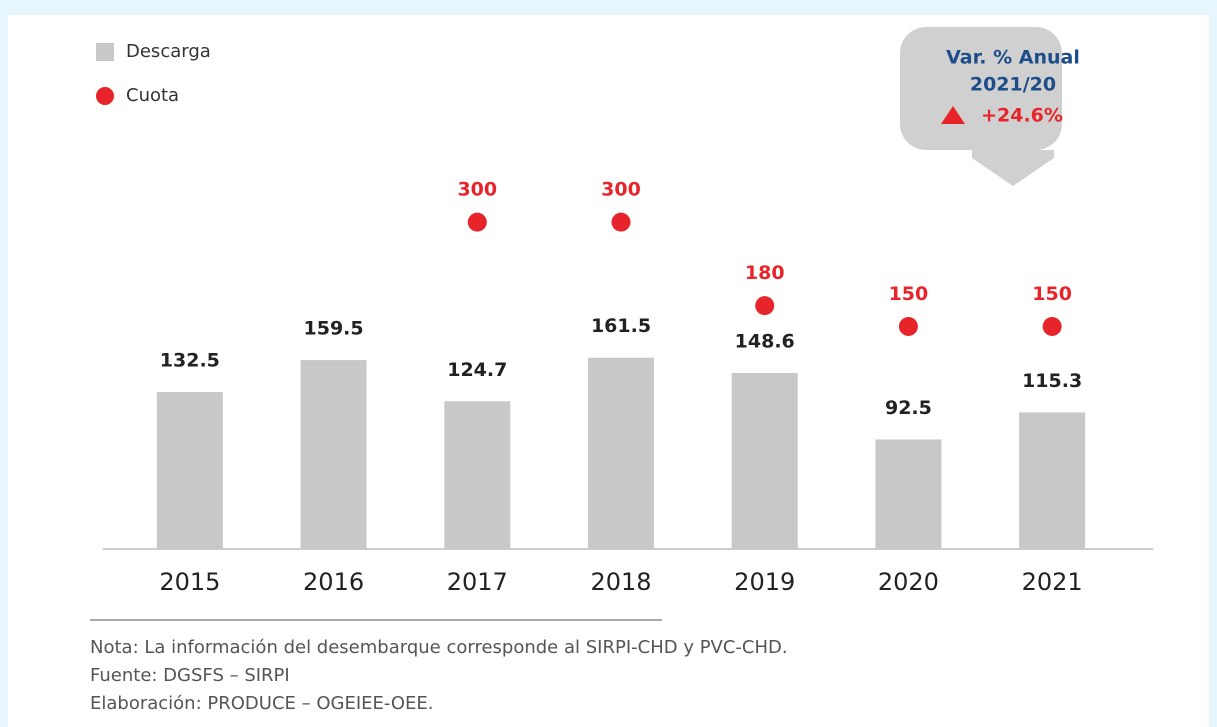  What do you see at coordinates (765, 273) in the screenshot?
I see `data-label: 180` at bounding box center [765, 273].